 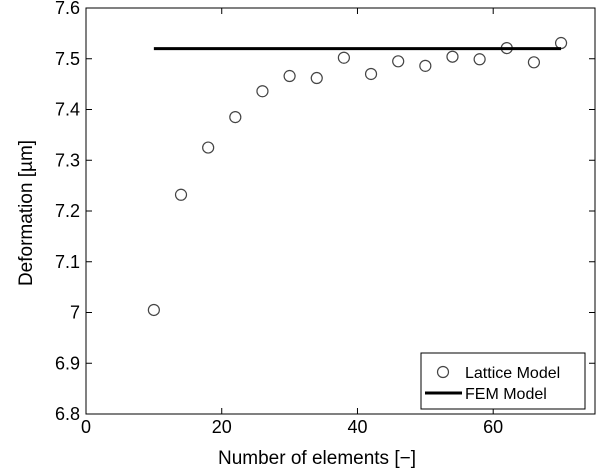 I want to click on legend: Lattice Model FEM Model, so click(x=503, y=381).